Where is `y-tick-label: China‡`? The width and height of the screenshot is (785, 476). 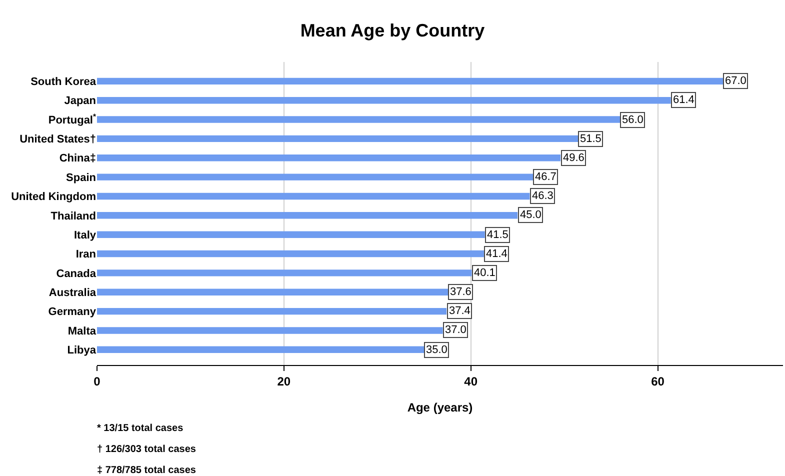
y-tick-label: China‡ is located at coordinates (77, 158).